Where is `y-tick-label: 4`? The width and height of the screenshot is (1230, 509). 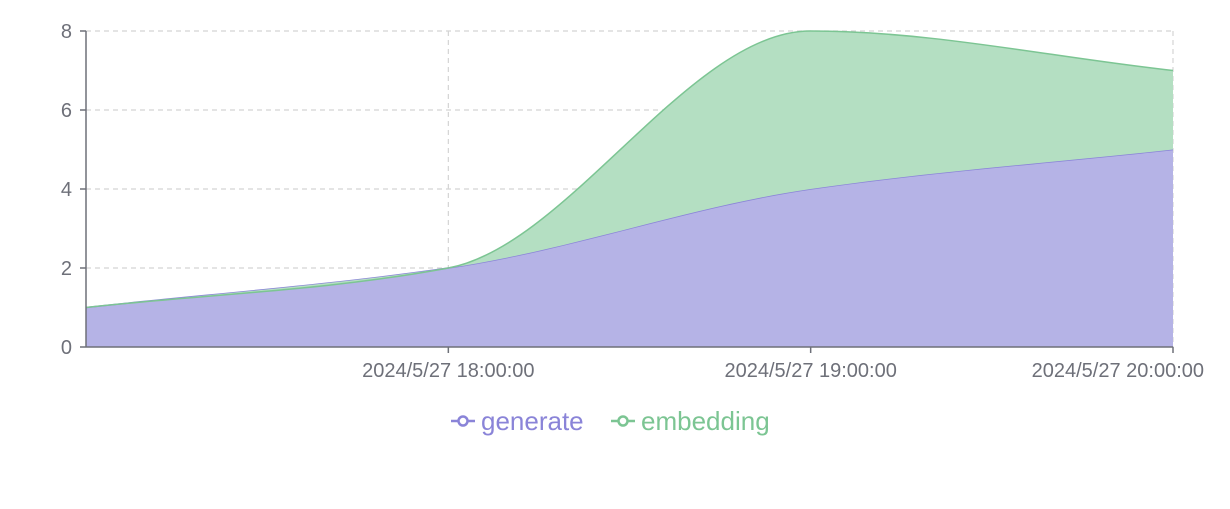
y-tick-label: 4 is located at coordinates (66, 190).